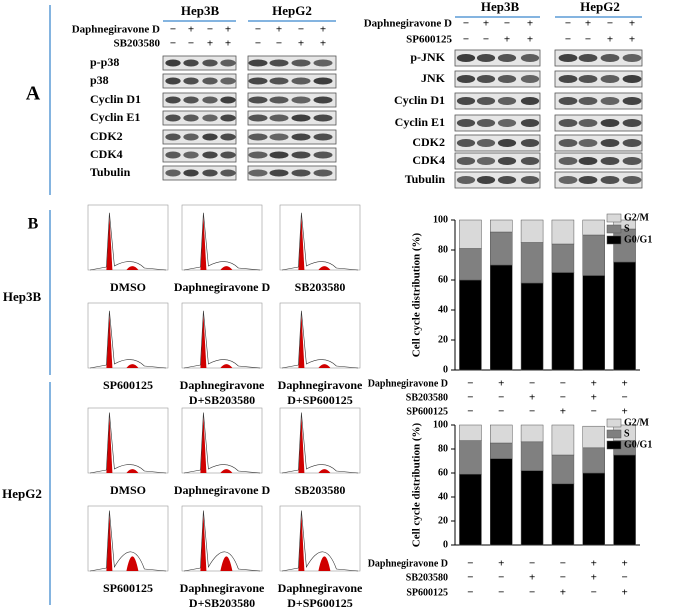  What do you see at coordinates (200, 10) in the screenshot?
I see `cell-line-header: Hep3B` at bounding box center [200, 10].